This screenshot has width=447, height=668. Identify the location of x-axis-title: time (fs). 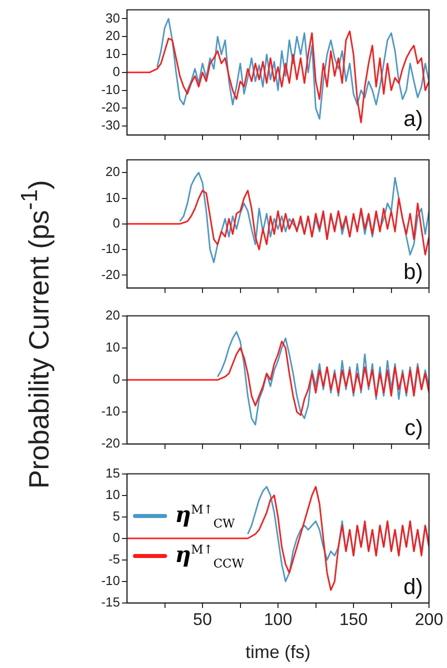
(278, 652).